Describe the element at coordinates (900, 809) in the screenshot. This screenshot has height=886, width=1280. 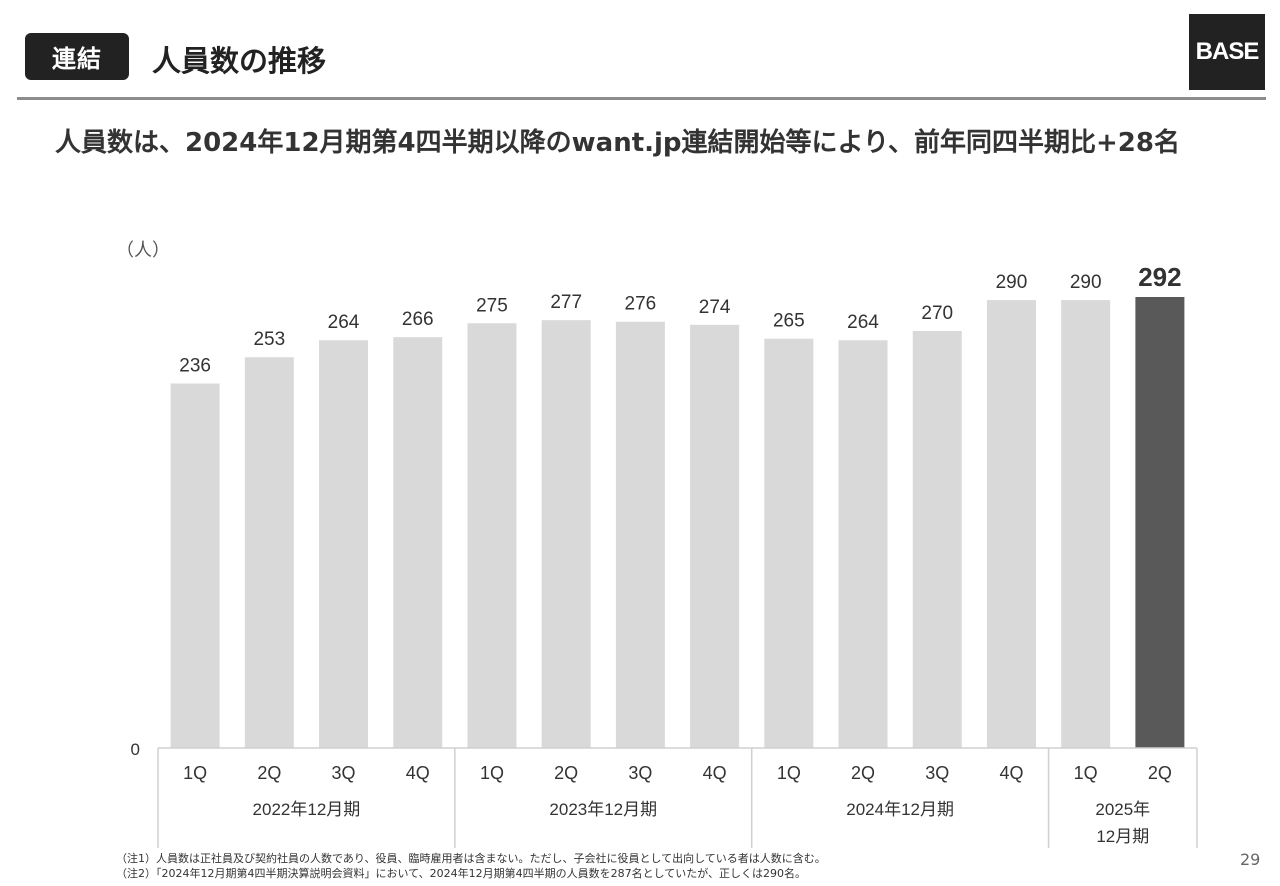
I see `fiscal-year-group-label: 2024年12月期` at that location.